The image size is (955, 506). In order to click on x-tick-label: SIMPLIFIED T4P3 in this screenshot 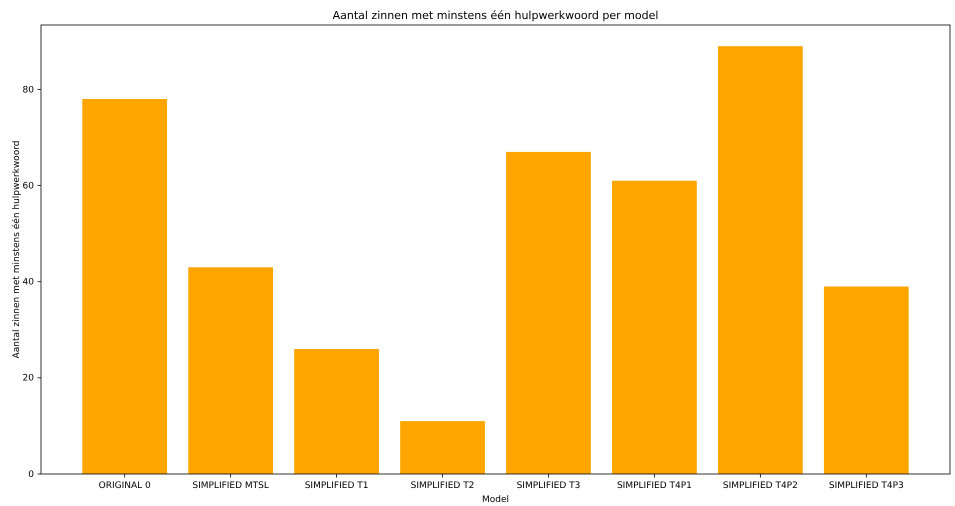, I will do `click(866, 486)`.